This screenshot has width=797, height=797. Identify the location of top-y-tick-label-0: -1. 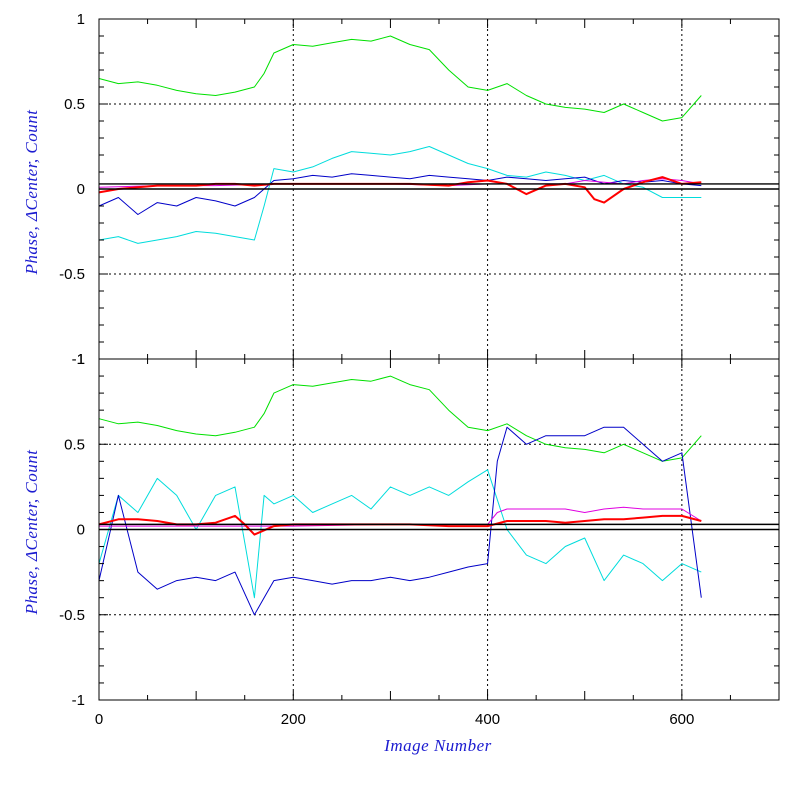
(78, 359).